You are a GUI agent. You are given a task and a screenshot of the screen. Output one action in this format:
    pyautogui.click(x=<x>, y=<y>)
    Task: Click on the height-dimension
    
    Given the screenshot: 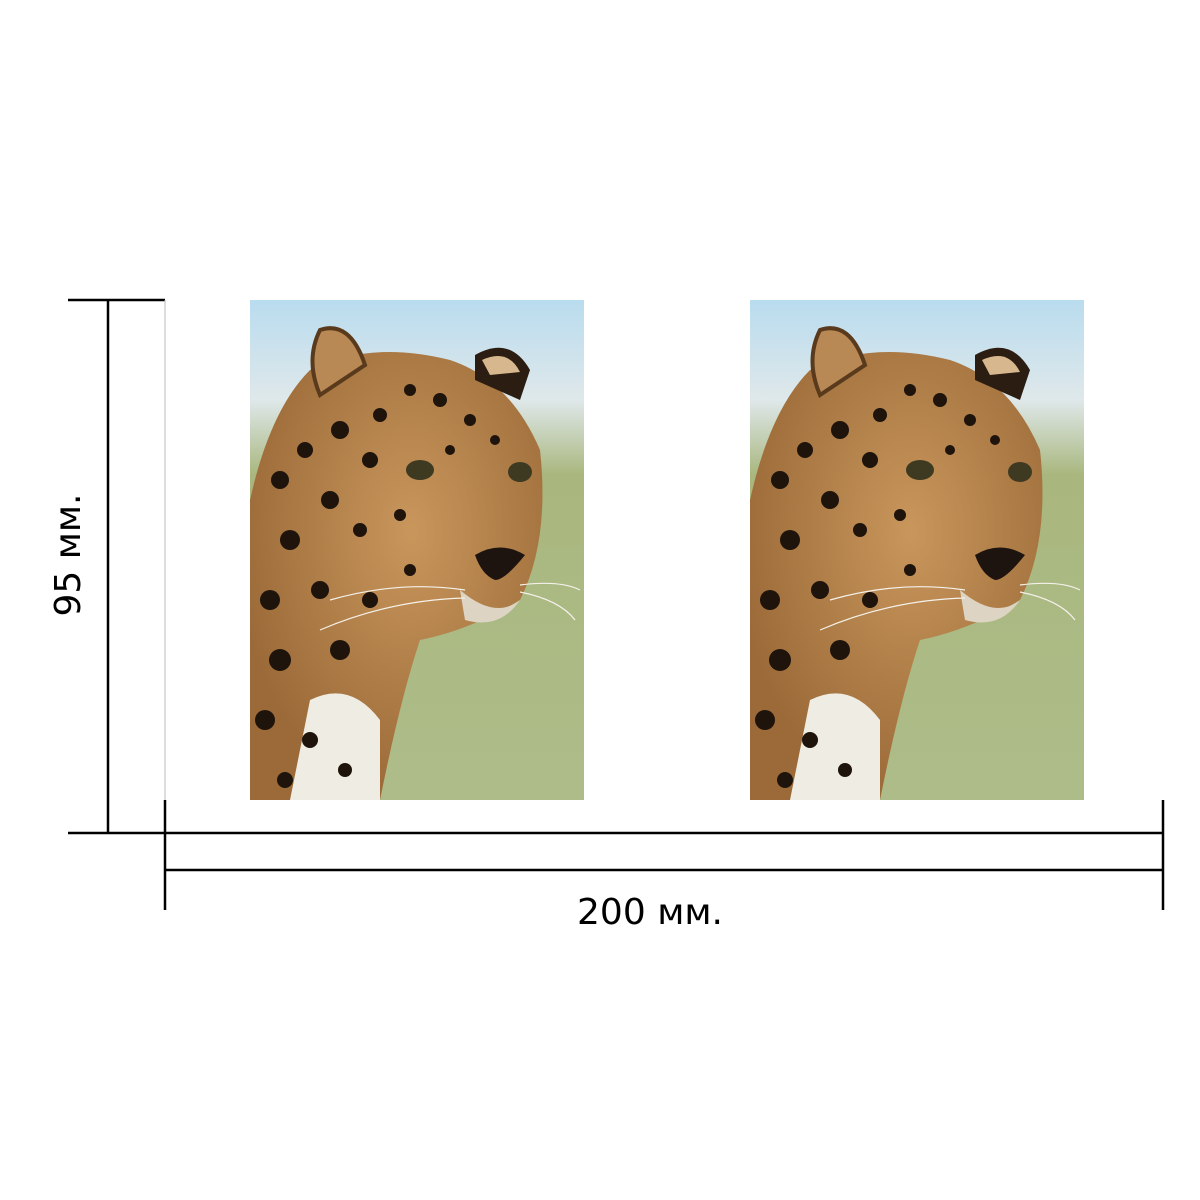 What is the action you would take?
    pyautogui.click(x=117, y=566)
    